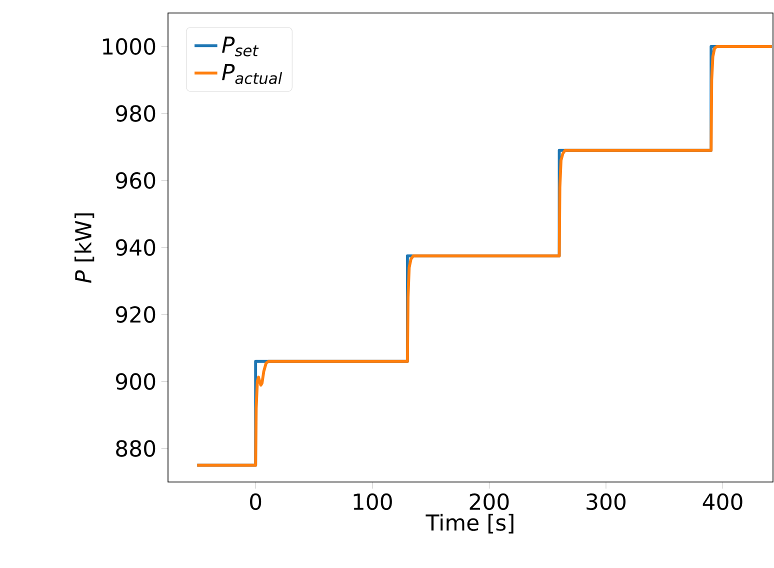 This screenshot has width=774, height=568. Describe the element at coordinates (84, 248) in the screenshot. I see `y-axis-title: P [kW]` at that location.